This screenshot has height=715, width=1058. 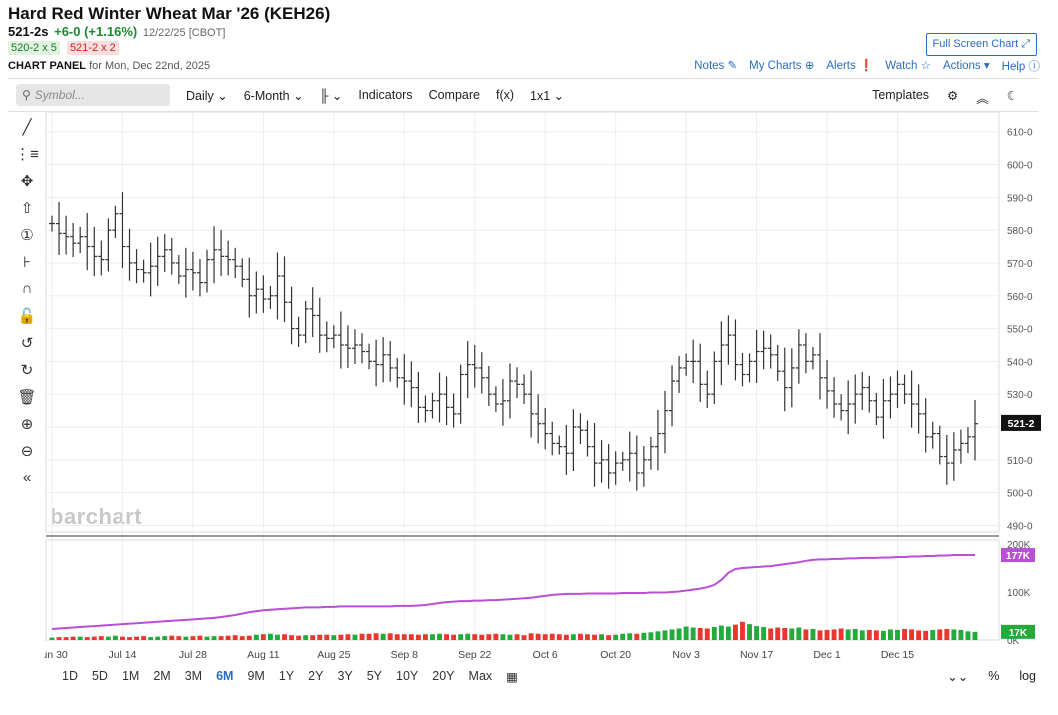 What do you see at coordinates (716, 66) in the screenshot?
I see `notes-link: Notes ✎` at bounding box center [716, 66].